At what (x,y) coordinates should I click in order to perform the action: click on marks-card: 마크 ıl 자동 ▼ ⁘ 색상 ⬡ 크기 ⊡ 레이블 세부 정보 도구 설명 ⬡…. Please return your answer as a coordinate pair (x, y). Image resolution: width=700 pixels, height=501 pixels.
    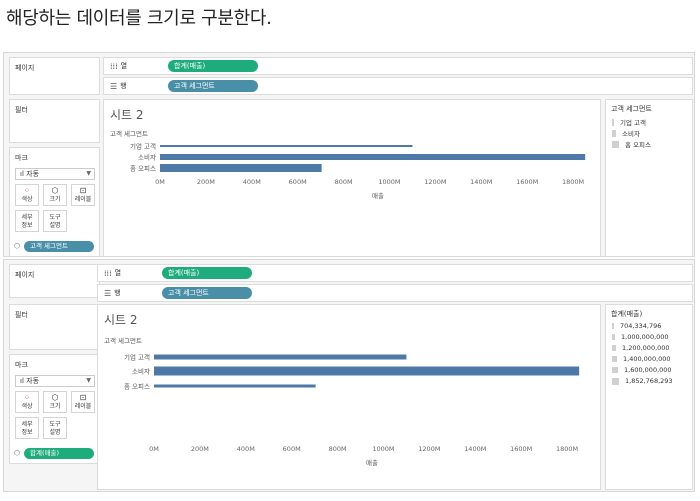
    Looking at the image, I should click on (54, 409).